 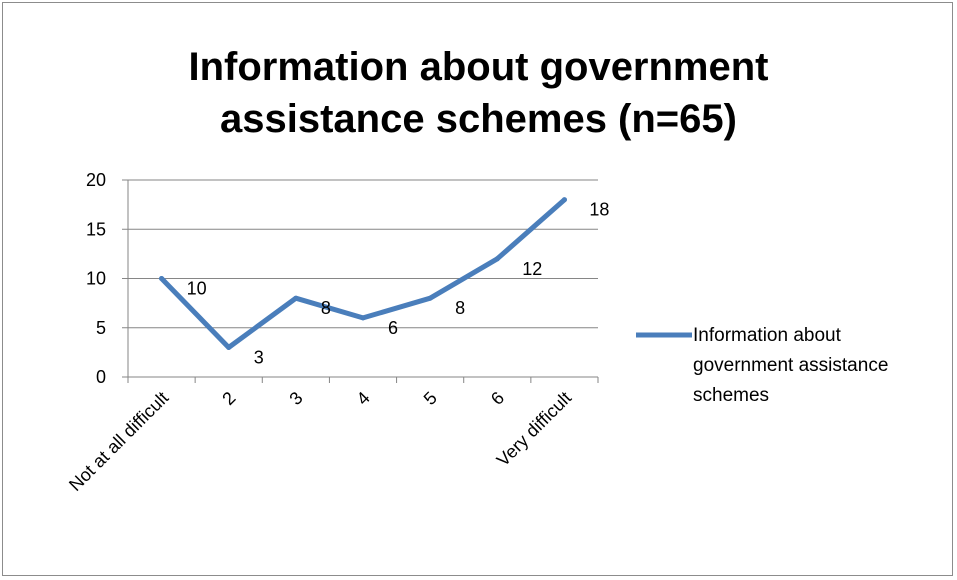 I want to click on data-label-2: 8, so click(x=326, y=308).